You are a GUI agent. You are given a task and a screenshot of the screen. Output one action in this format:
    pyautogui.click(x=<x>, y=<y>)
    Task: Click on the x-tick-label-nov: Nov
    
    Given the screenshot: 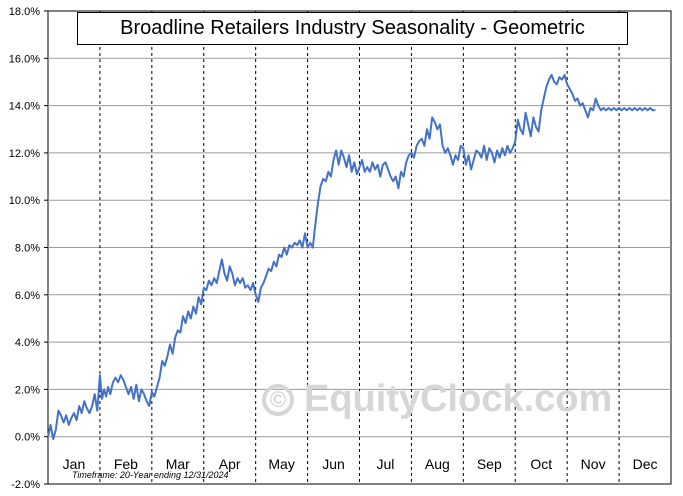 What is the action you would take?
    pyautogui.click(x=593, y=464)
    